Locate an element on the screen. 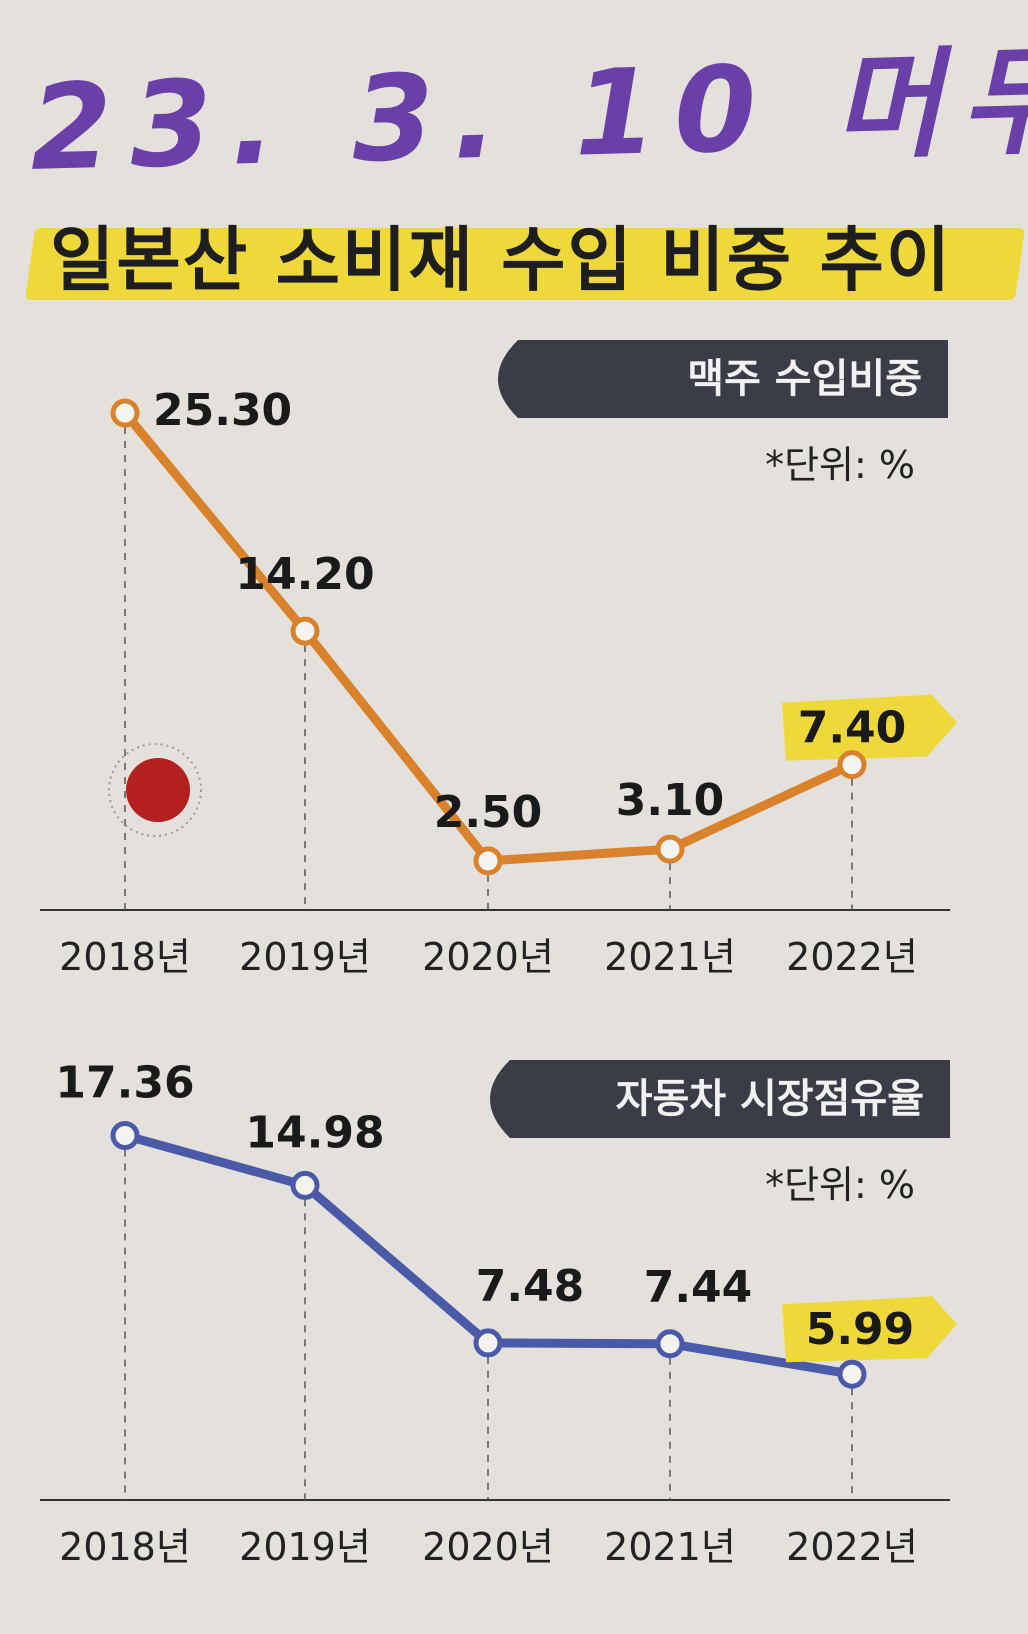 This screenshot has width=1028, height=1634. data-label: 5.99 is located at coordinates (860, 1329).